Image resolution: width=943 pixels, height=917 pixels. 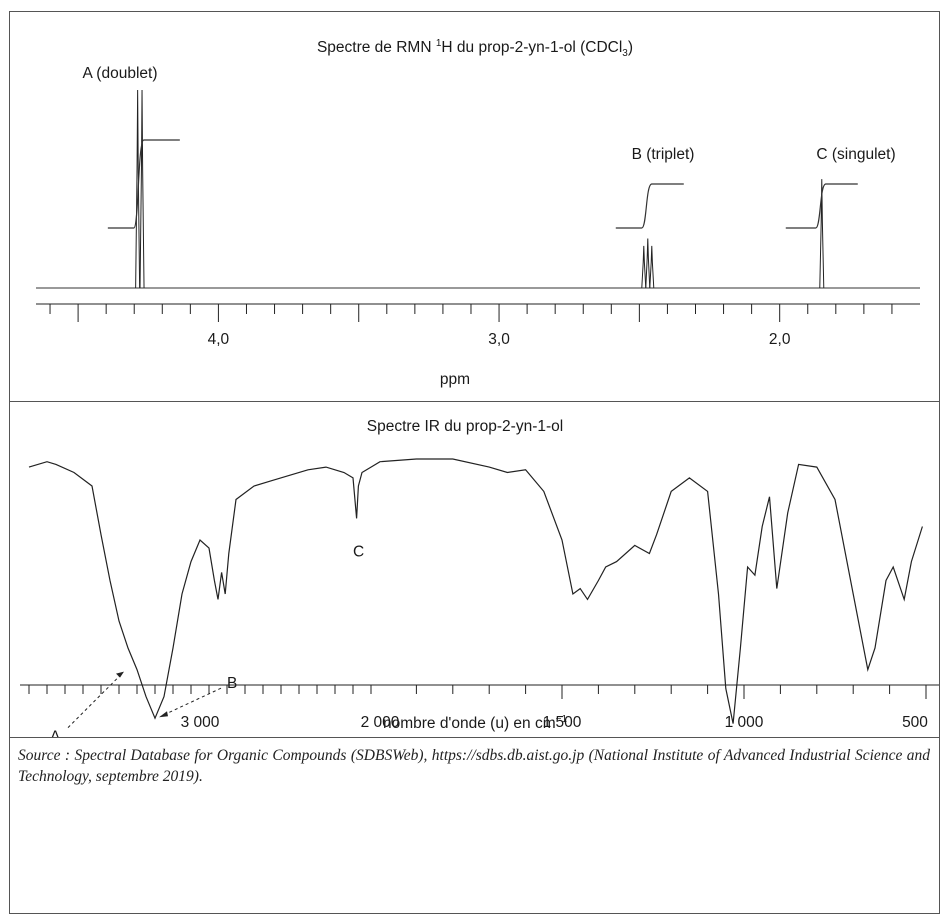 What do you see at coordinates (475, 723) in the screenshot?
I see `ir-xlabel: nombre d'onde (u) en cm−1` at bounding box center [475, 723].